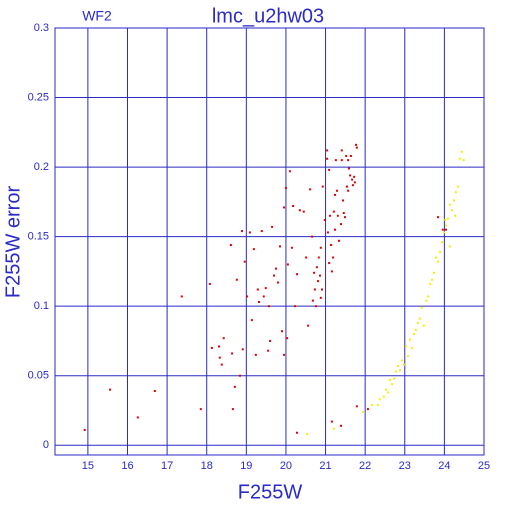 The image size is (512, 512). What do you see at coordinates (484, 466) in the screenshot?
I see `x-tick-label: 25` at bounding box center [484, 466].